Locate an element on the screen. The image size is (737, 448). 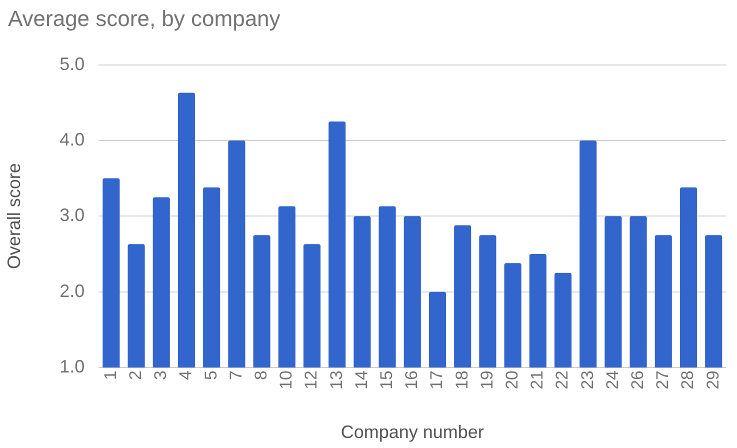
x-tick-label: 18 is located at coordinates (462, 380).